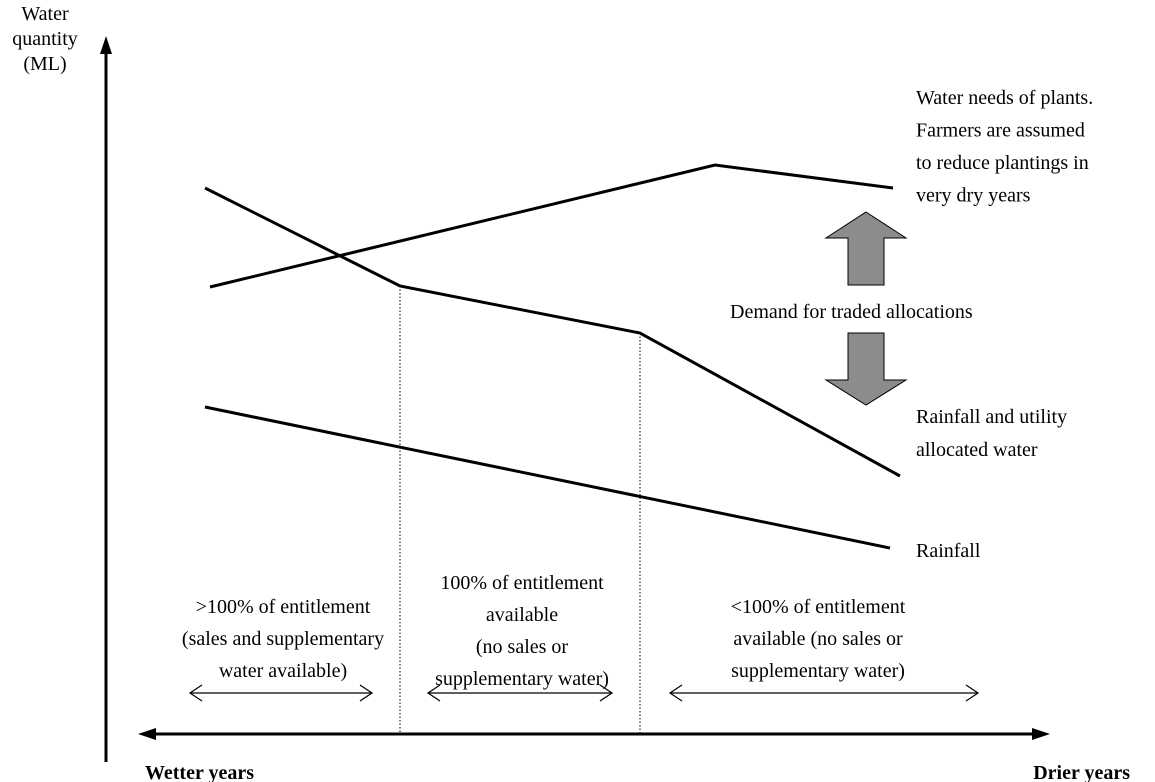  I want to click on allocated-label: Rainfall and utility, so click(991, 417).